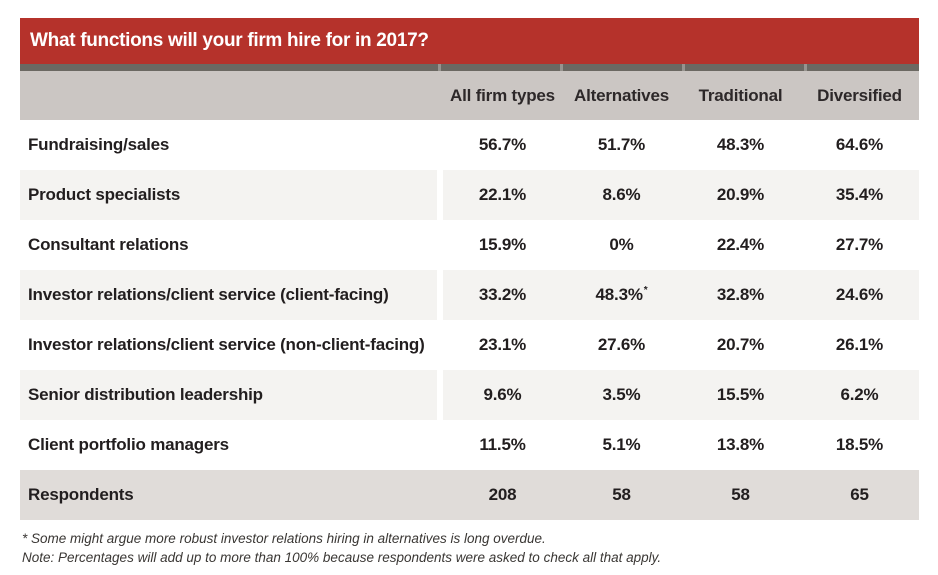 This screenshot has height=575, width=938. Describe the element at coordinates (681, 245) in the screenshot. I see `row-values: 15.9% 0% 22.4% 27.7%` at that location.